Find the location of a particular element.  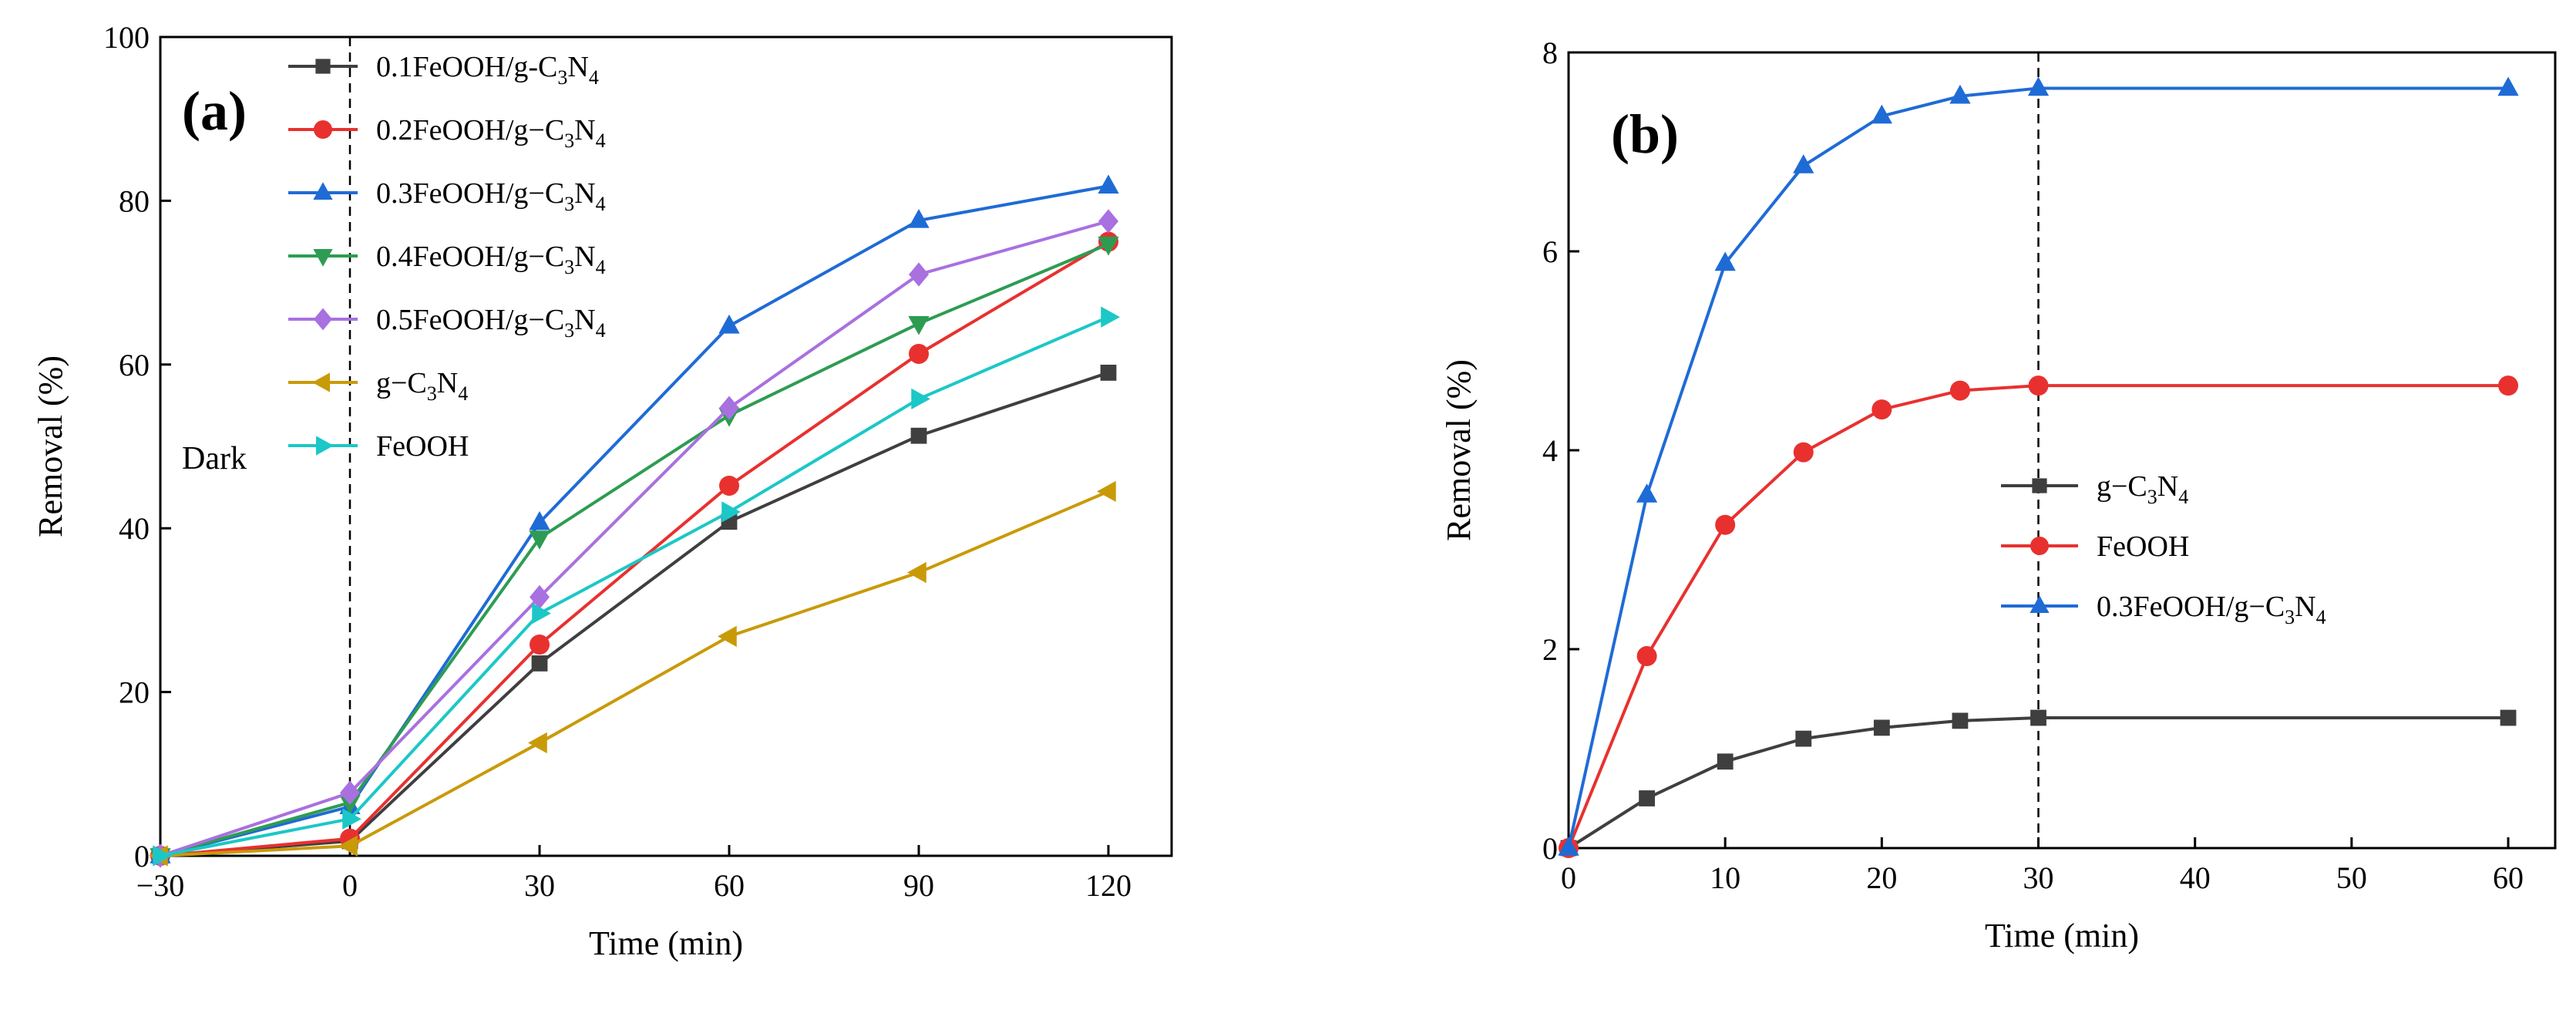

legend-item: 0.3FeOOH/g−C3N4 is located at coordinates (2163, 609).